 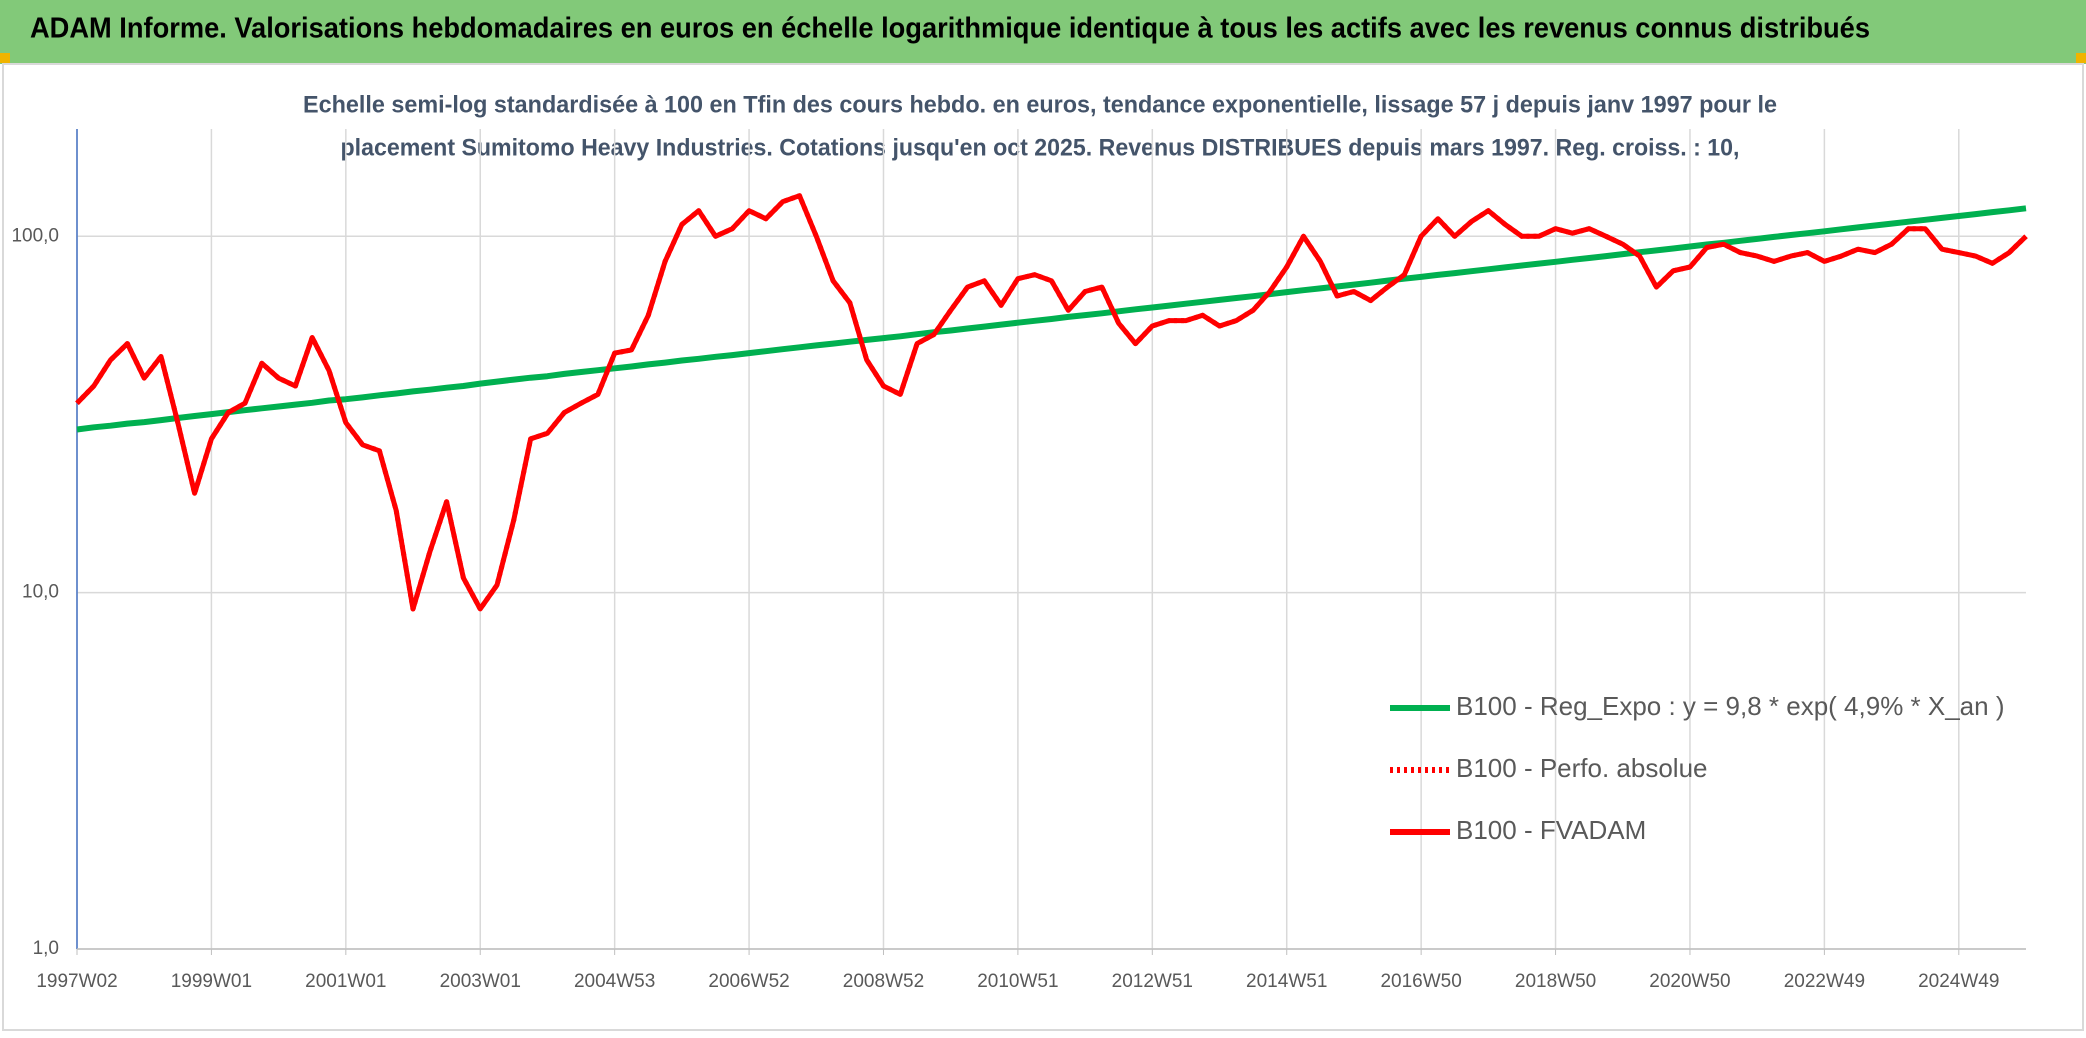 What do you see at coordinates (35, 235) in the screenshot?
I see `y-tick-label: 100,0` at bounding box center [35, 235].